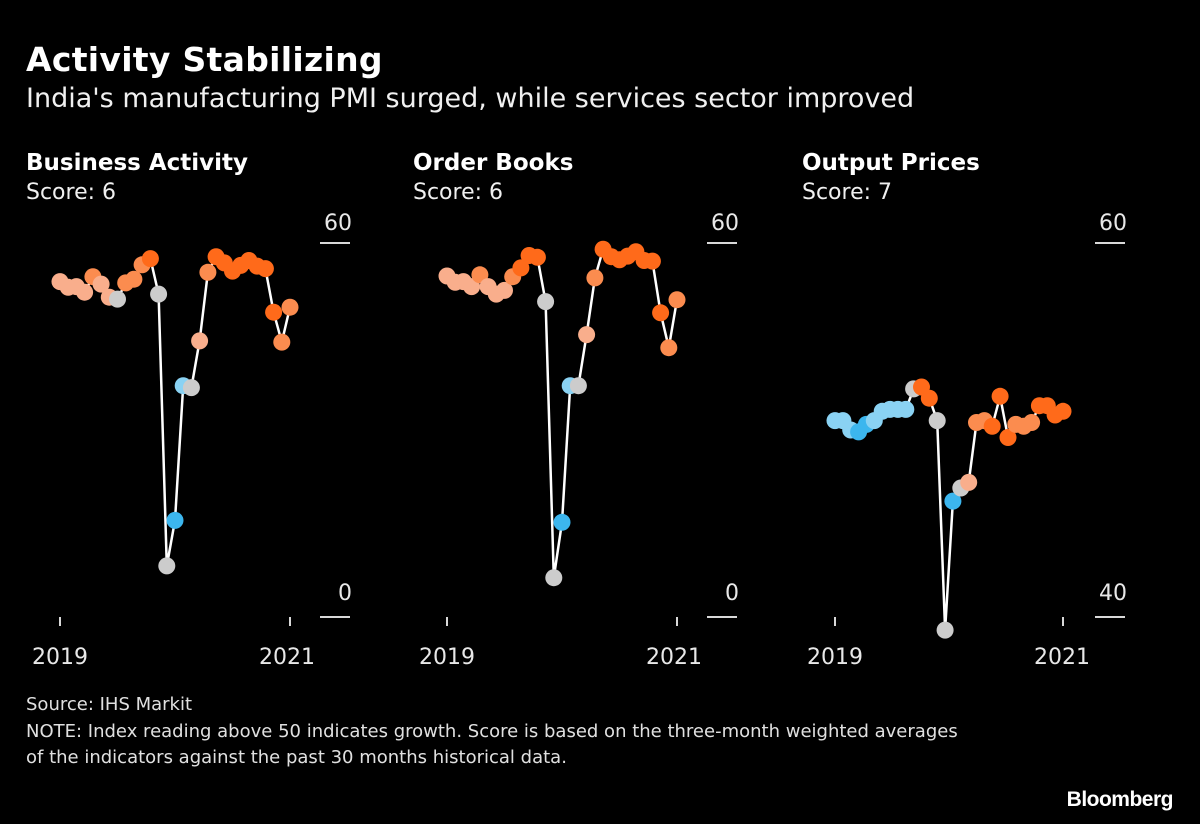 This screenshot has height=824, width=1200. I want to click on panel-title-business-activity: Business Activity, so click(137, 163).